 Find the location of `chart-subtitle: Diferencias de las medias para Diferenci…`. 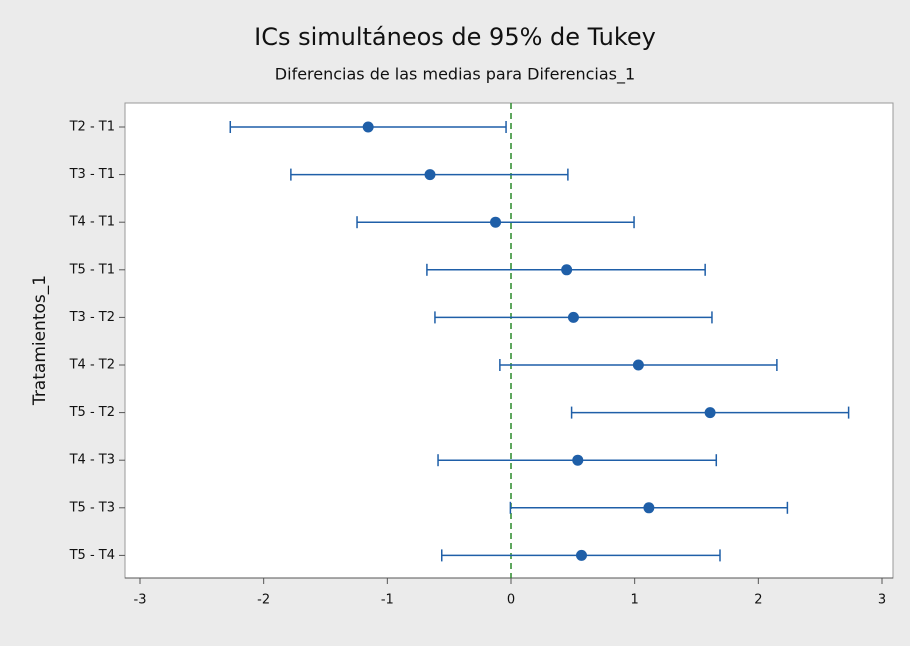

chart-subtitle: Diferencias de las medias para Diferenci… is located at coordinates (455, 75).